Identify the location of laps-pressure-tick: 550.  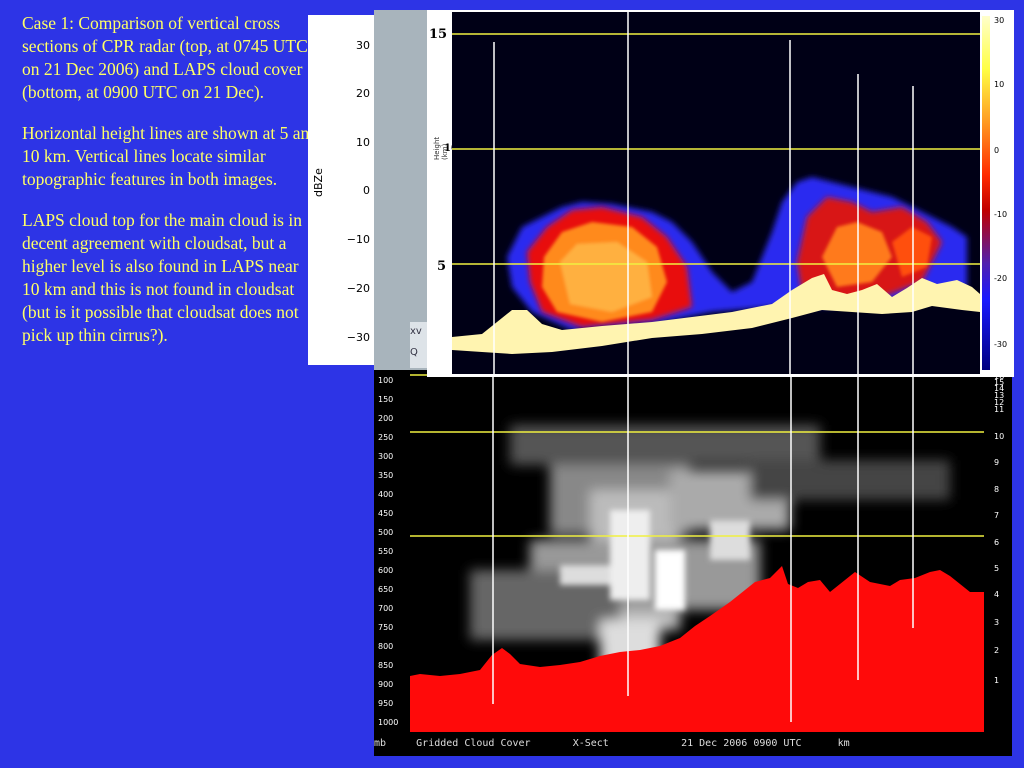
(386, 551).